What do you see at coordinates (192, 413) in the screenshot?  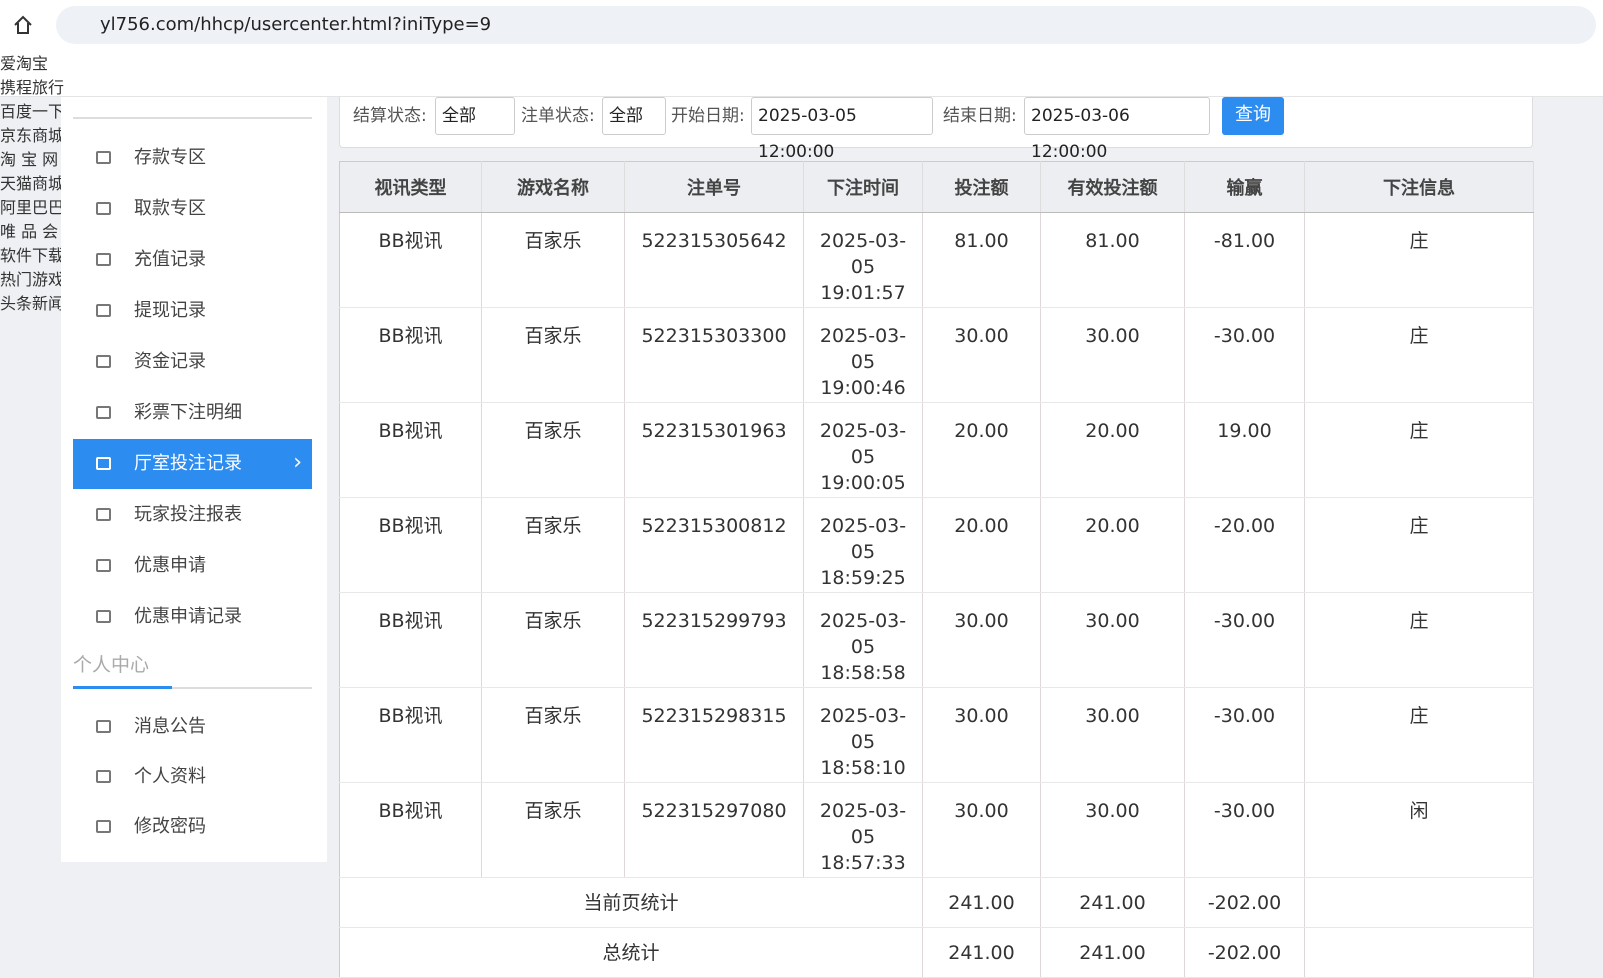 I see `menu-item: 彩票下注明细` at bounding box center [192, 413].